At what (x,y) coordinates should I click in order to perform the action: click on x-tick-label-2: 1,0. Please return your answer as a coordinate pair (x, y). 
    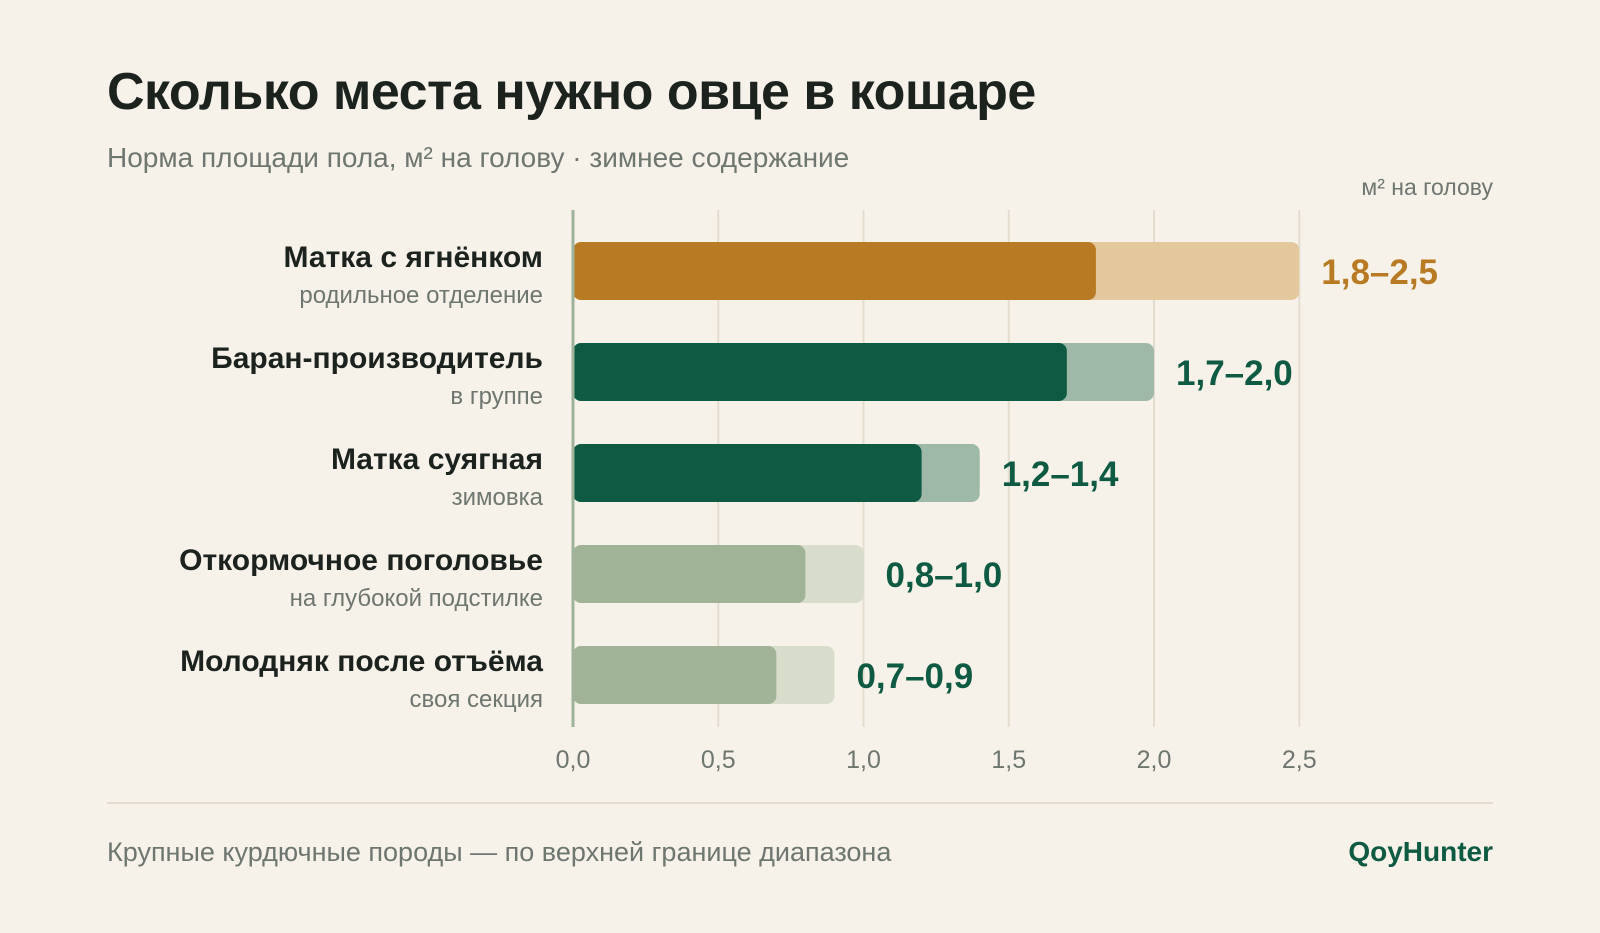
    Looking at the image, I should click on (863, 760).